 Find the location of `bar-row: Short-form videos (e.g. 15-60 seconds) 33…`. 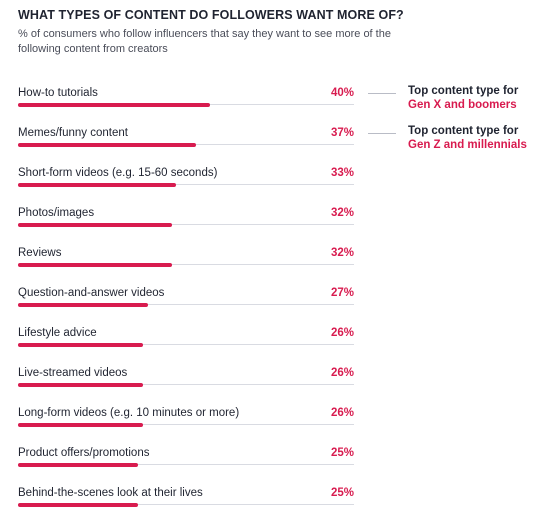

bar-row: Short-form videos (e.g. 15-60 seconds) 33… is located at coordinates (186, 183).